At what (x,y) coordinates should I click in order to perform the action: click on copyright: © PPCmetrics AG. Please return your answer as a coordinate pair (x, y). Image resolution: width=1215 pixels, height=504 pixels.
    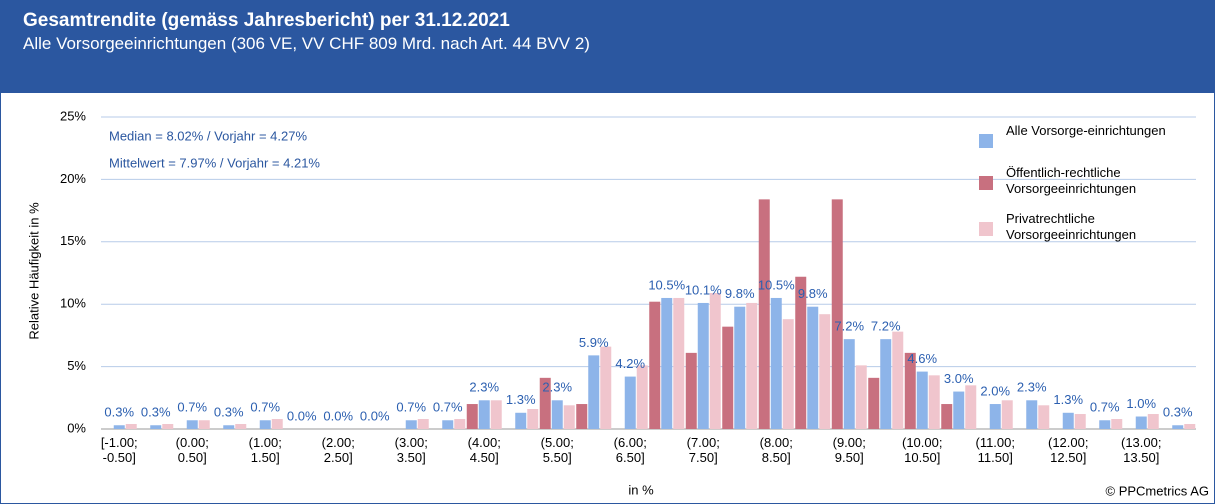
    Looking at the image, I should click on (1158, 490).